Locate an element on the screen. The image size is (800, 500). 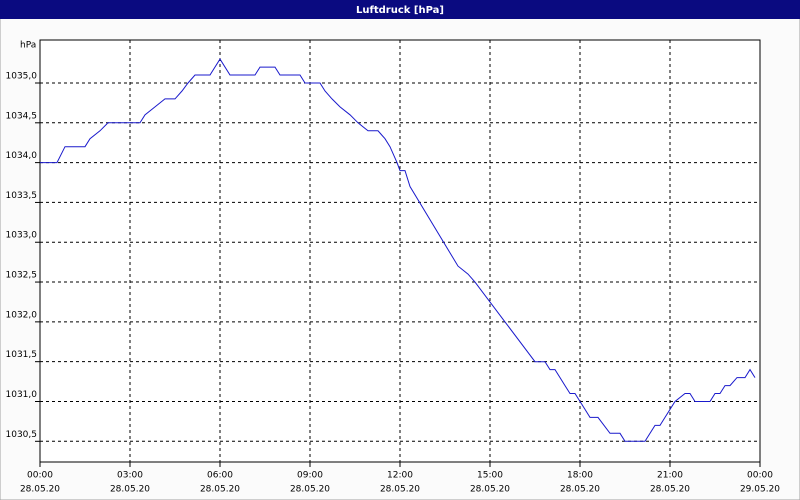
x-tick-label: 06:00 is located at coordinates (220, 476).